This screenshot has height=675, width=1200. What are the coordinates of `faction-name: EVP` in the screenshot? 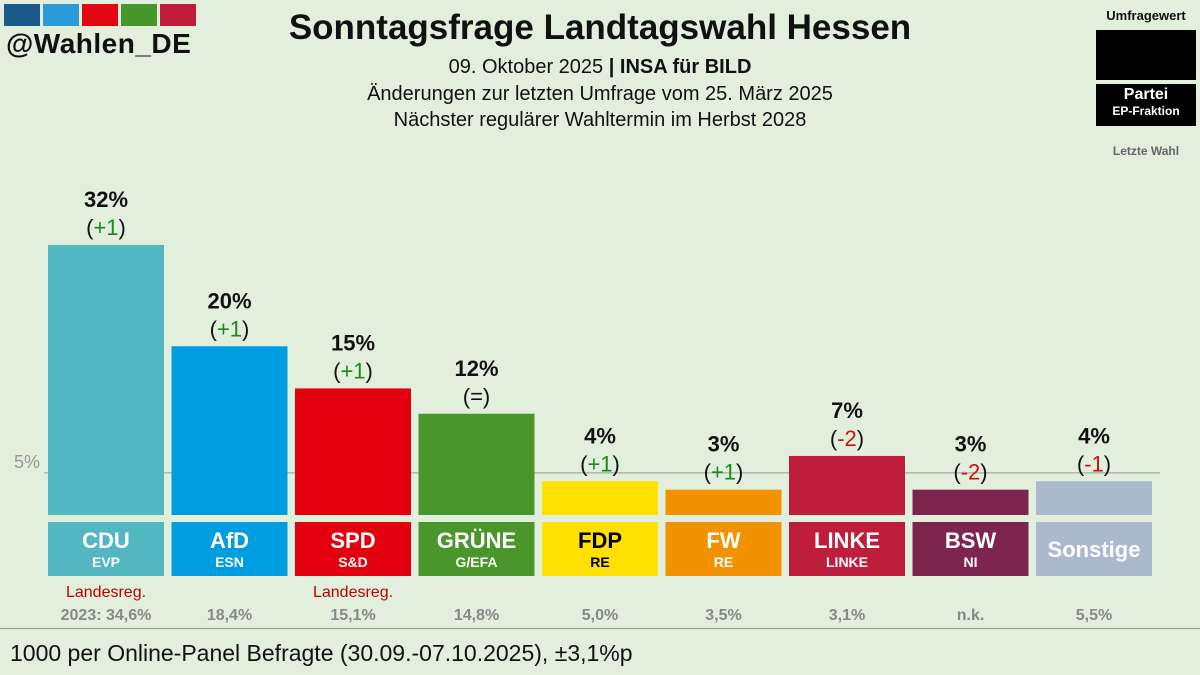 It's located at (106, 562).